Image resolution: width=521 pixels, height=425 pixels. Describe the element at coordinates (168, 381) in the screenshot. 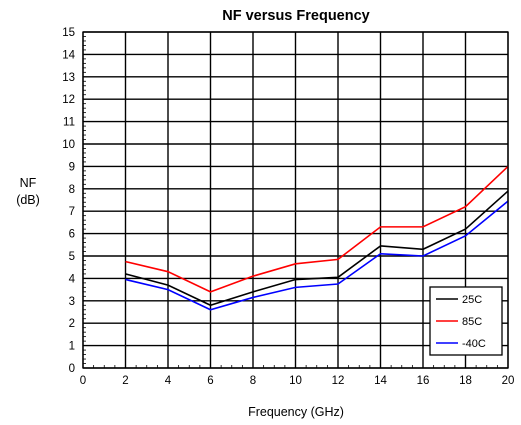

I see `x-tick-label: 4` at that location.